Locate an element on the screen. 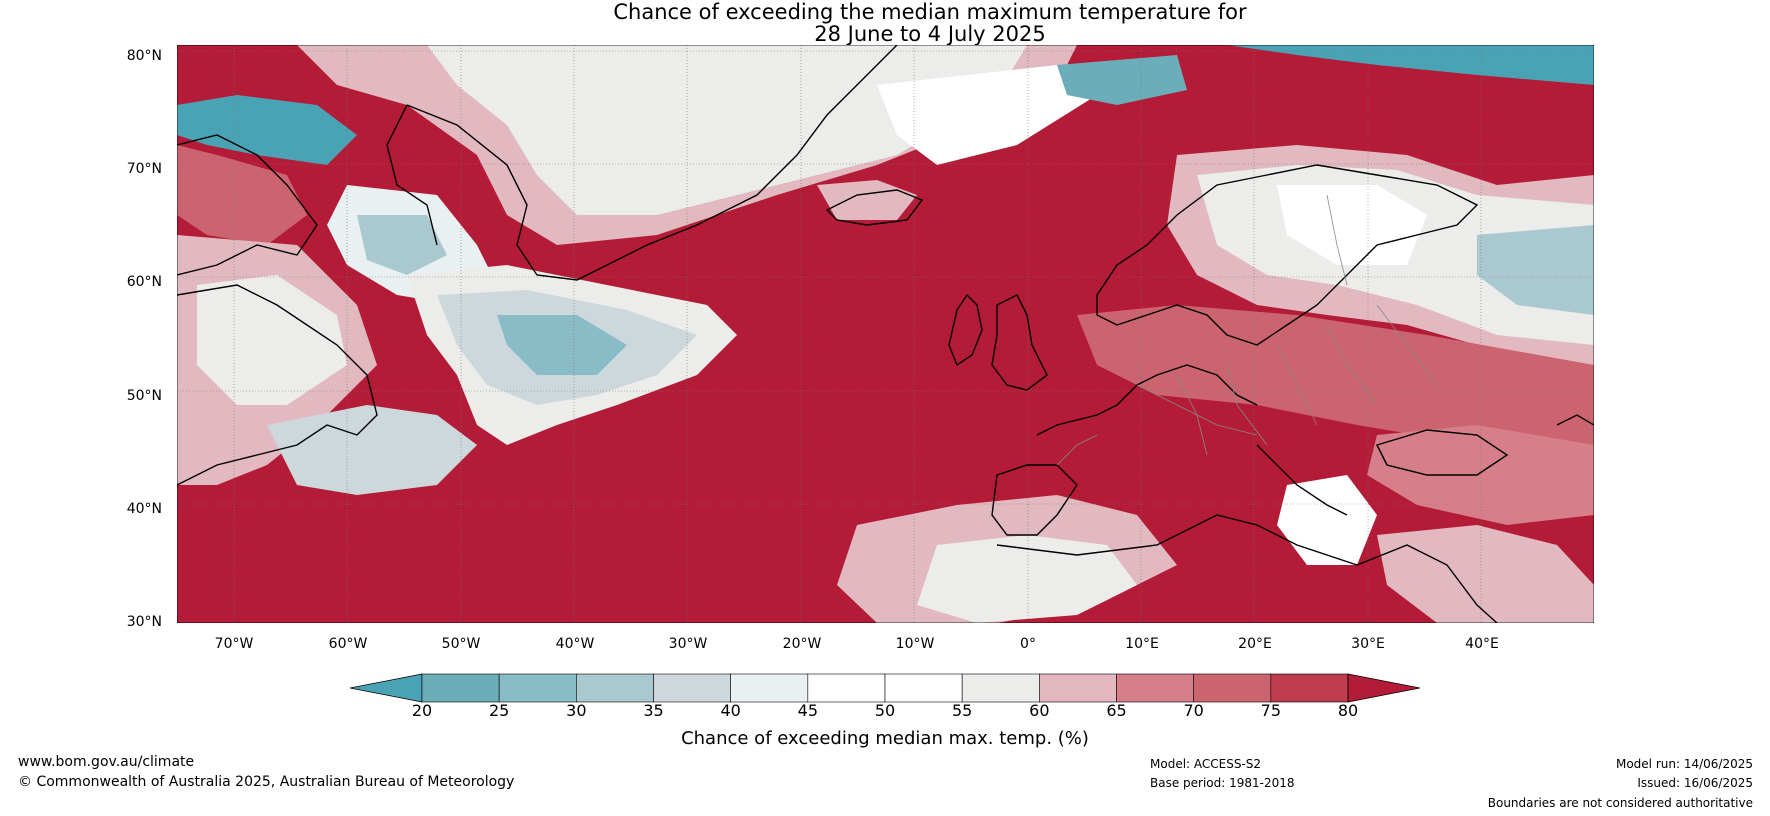 This screenshot has height=816, width=1770. lon-label-40w: 40°W is located at coordinates (575, 644).